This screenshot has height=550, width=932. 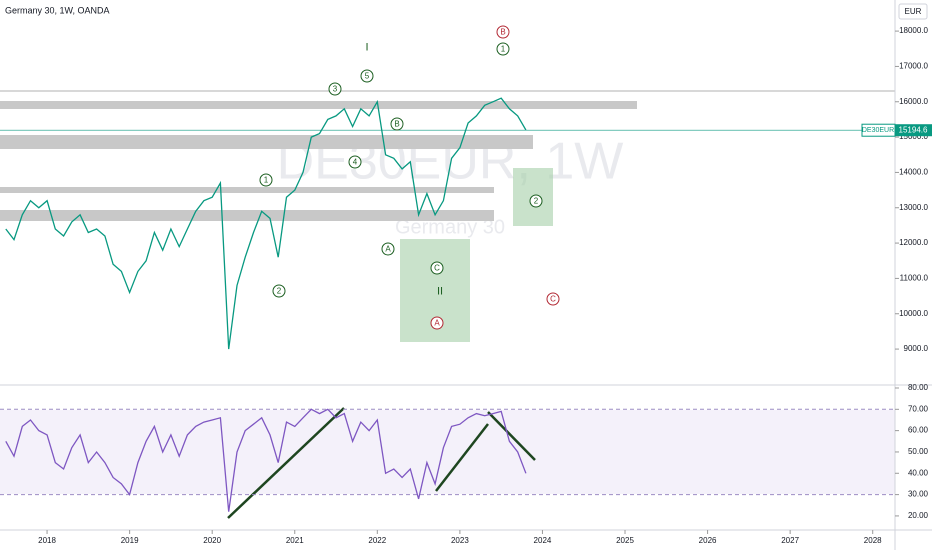 I want to click on y-tick-label: 10000.0, so click(x=913, y=313).